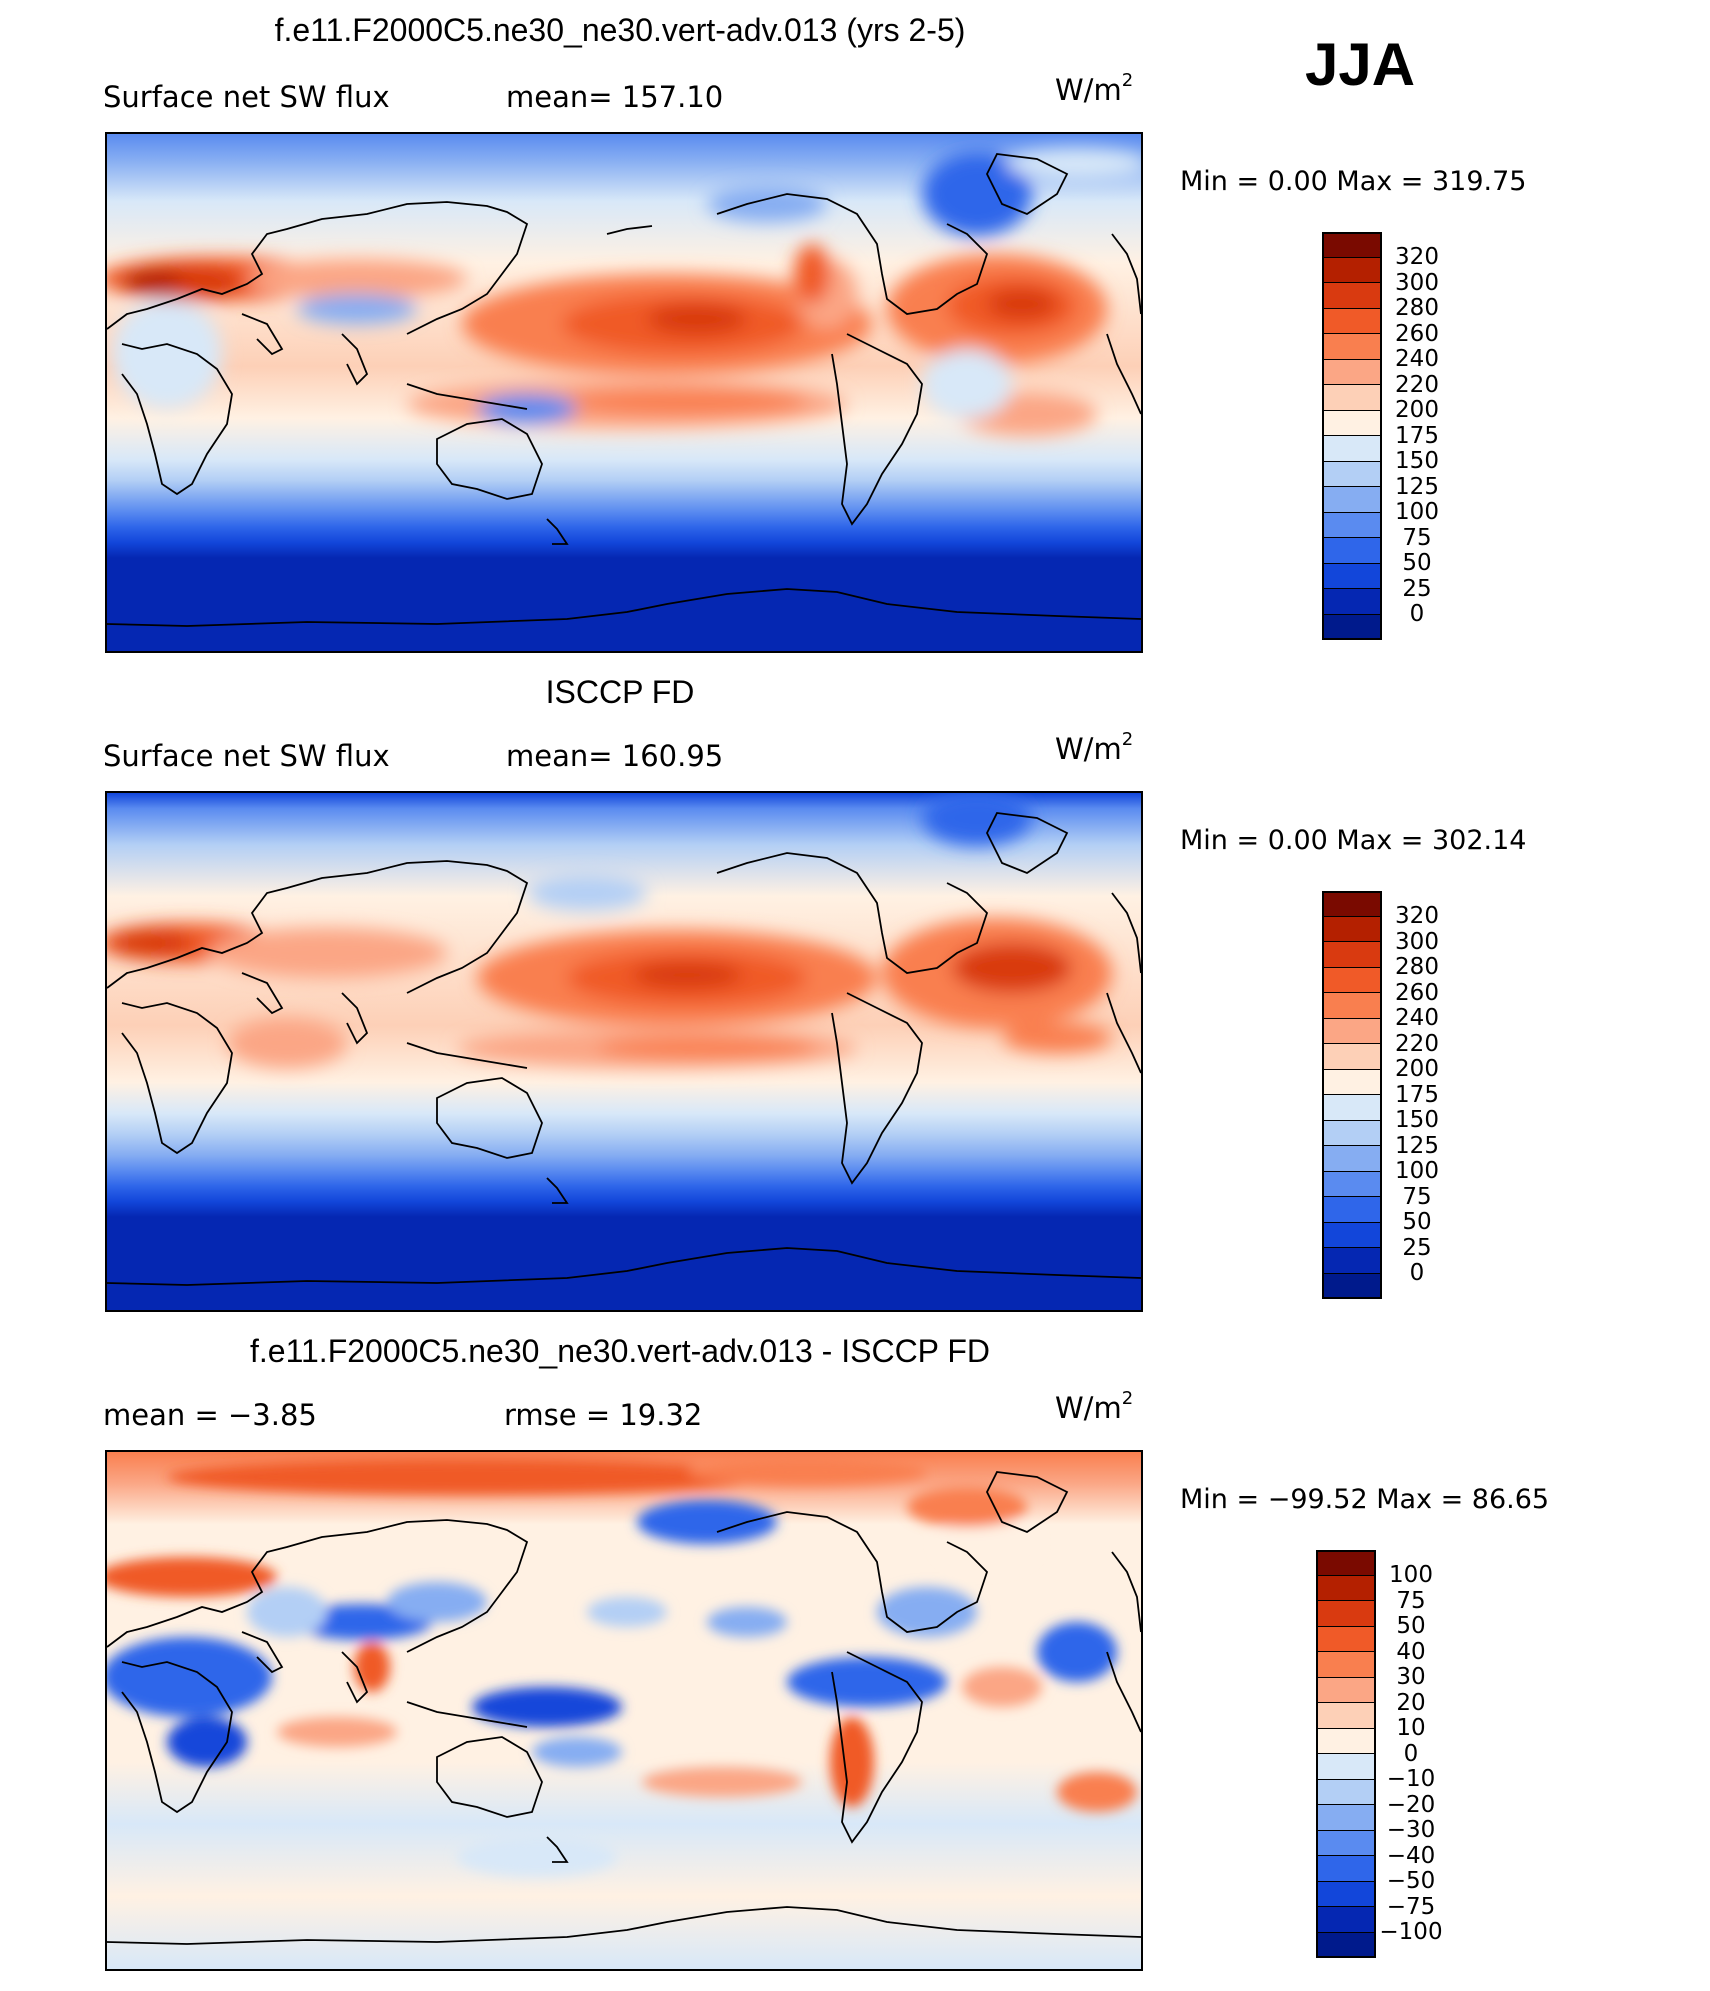 The image size is (1710, 1991). Describe the element at coordinates (620, 692) in the screenshot. I see `panel2-title: ISCCP FD` at that location.